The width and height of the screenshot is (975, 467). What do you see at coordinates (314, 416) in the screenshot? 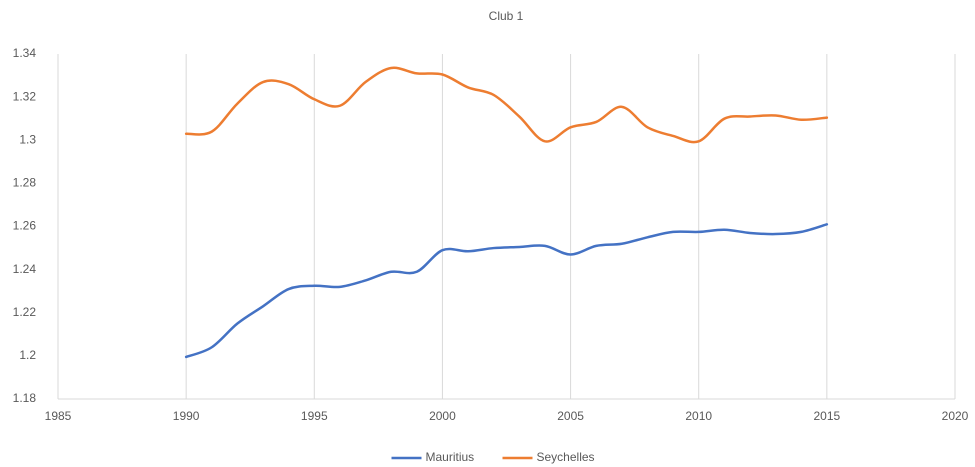
I see `x-tick-label: 1995` at bounding box center [314, 416].